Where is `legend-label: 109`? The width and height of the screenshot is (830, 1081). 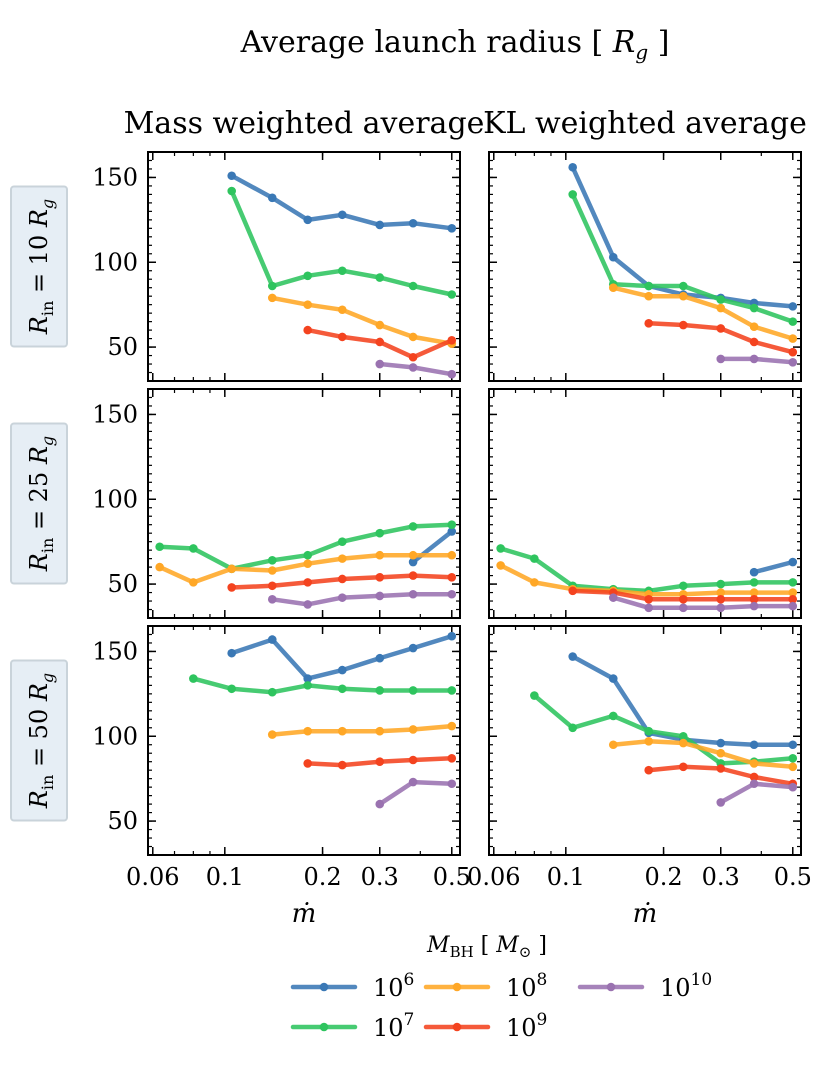
legend-label: 109 is located at coordinates (526, 1026).